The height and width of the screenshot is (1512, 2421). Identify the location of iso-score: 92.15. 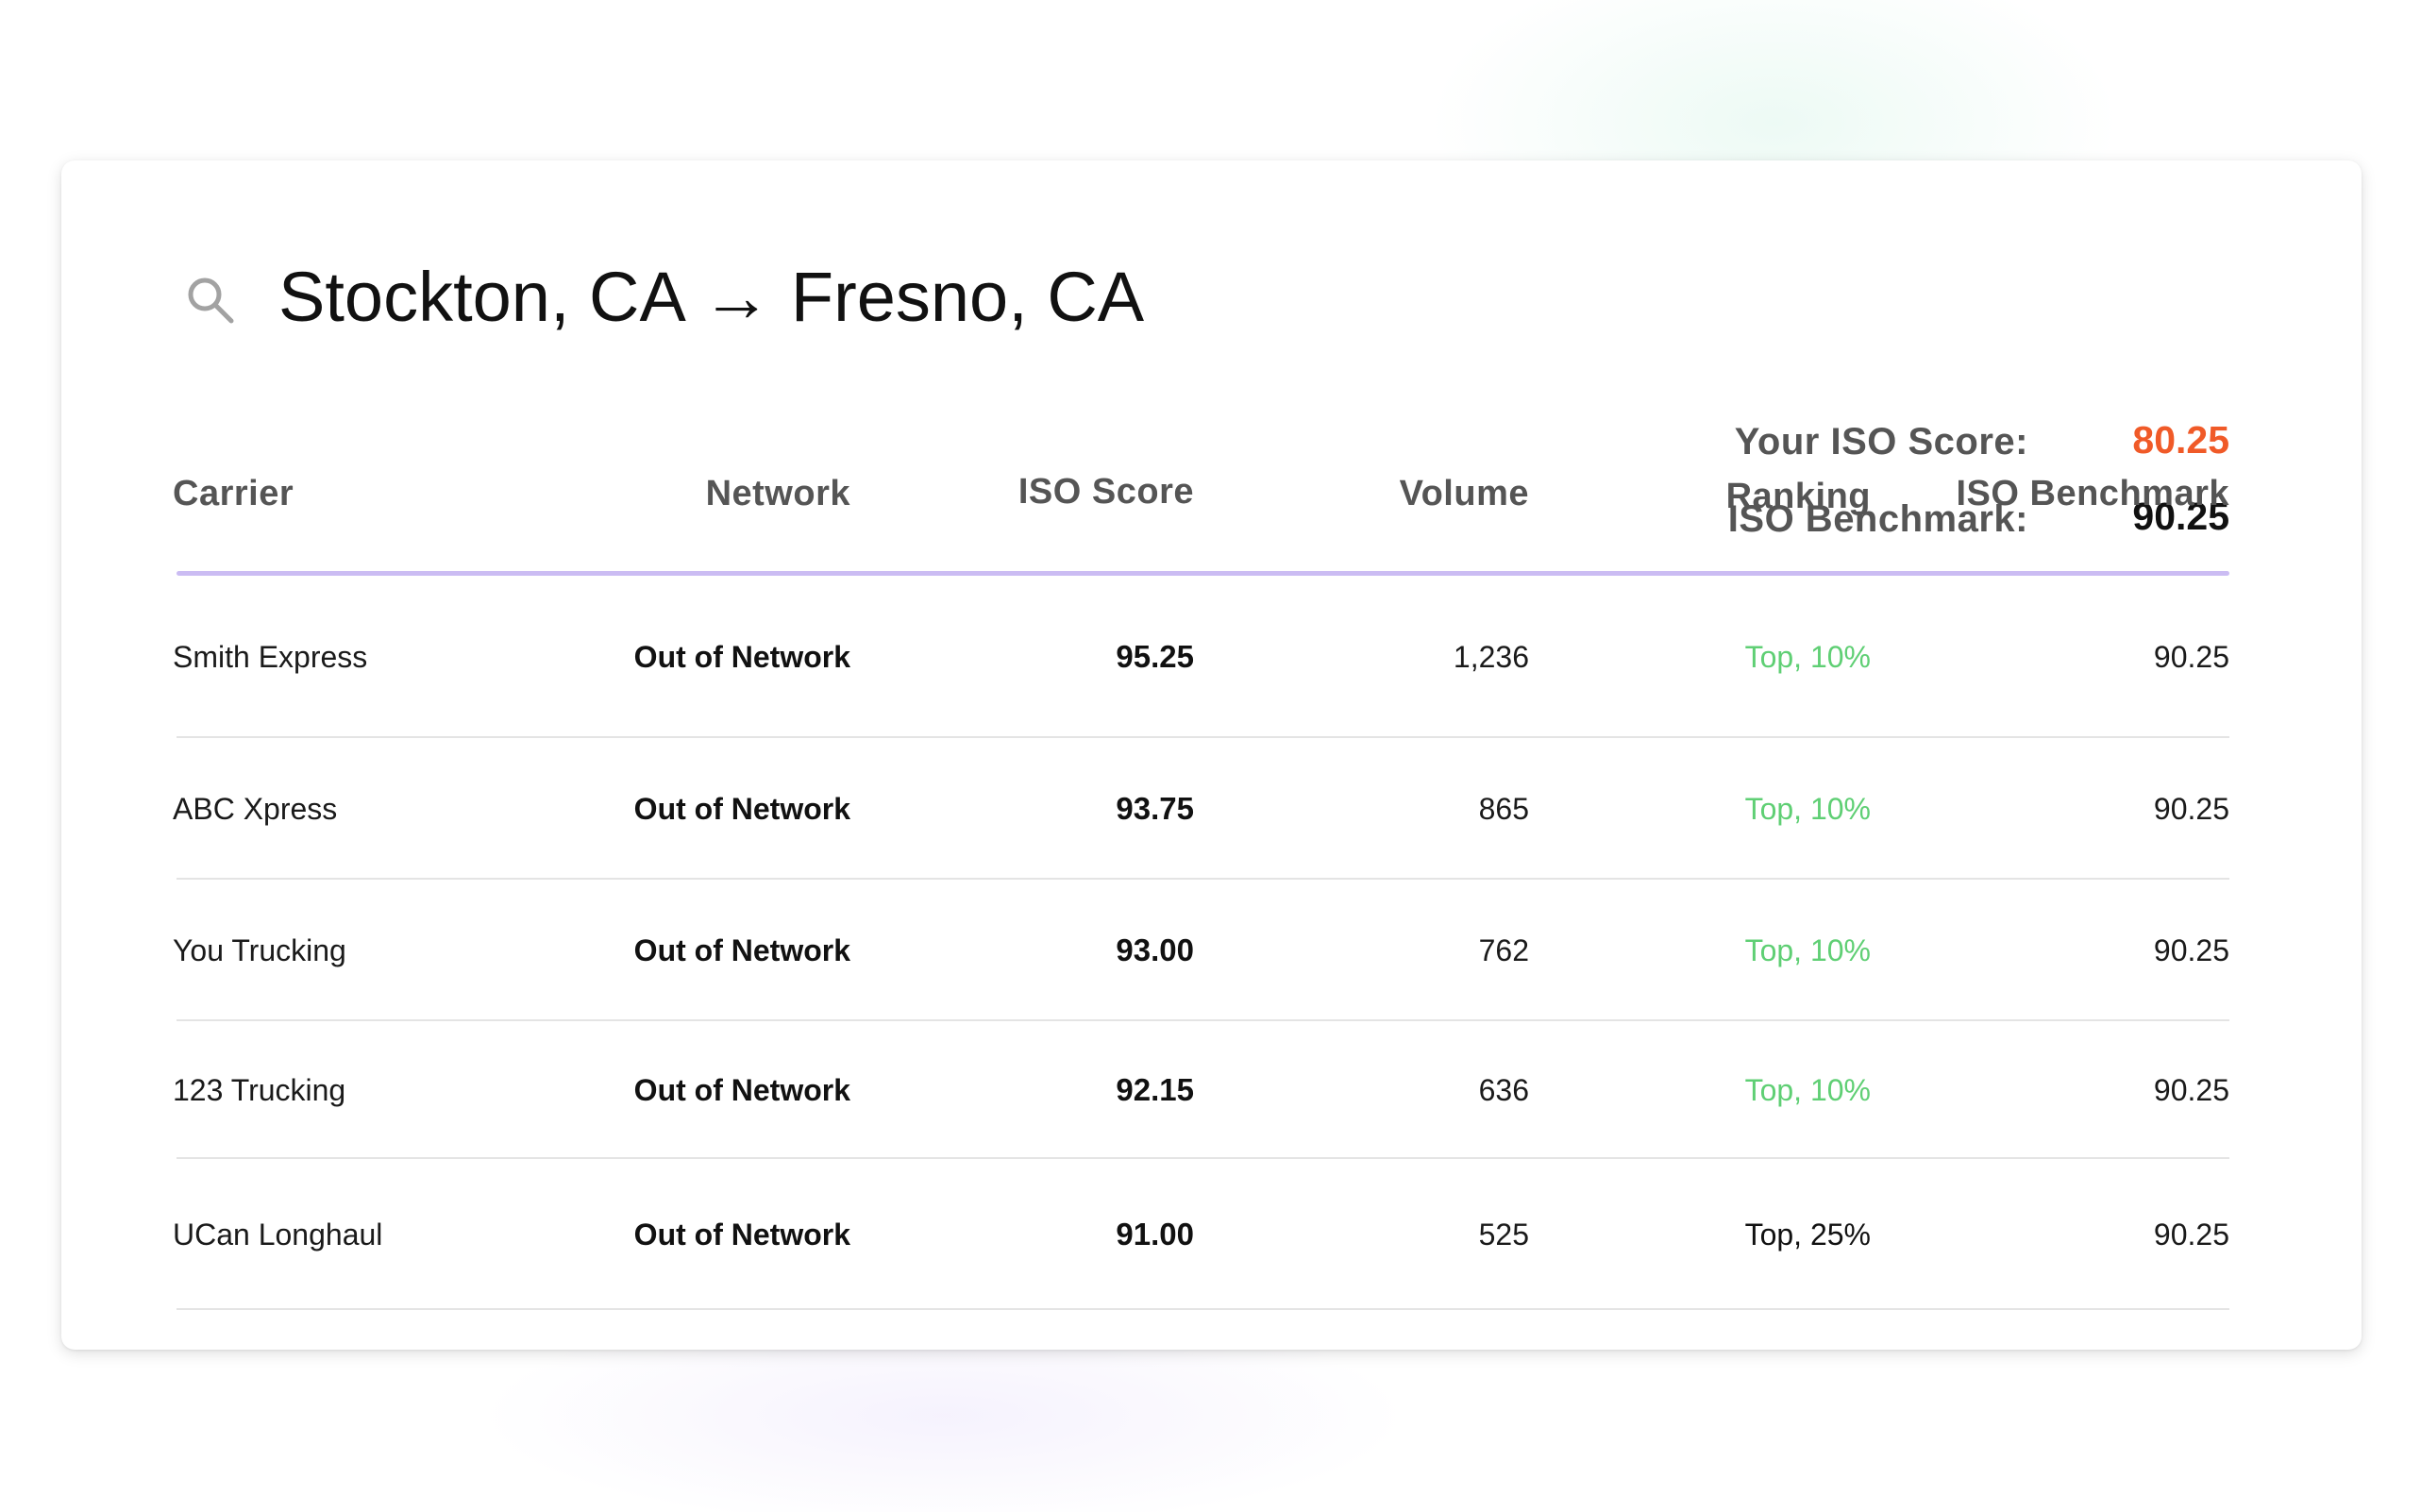
(1155, 1089).